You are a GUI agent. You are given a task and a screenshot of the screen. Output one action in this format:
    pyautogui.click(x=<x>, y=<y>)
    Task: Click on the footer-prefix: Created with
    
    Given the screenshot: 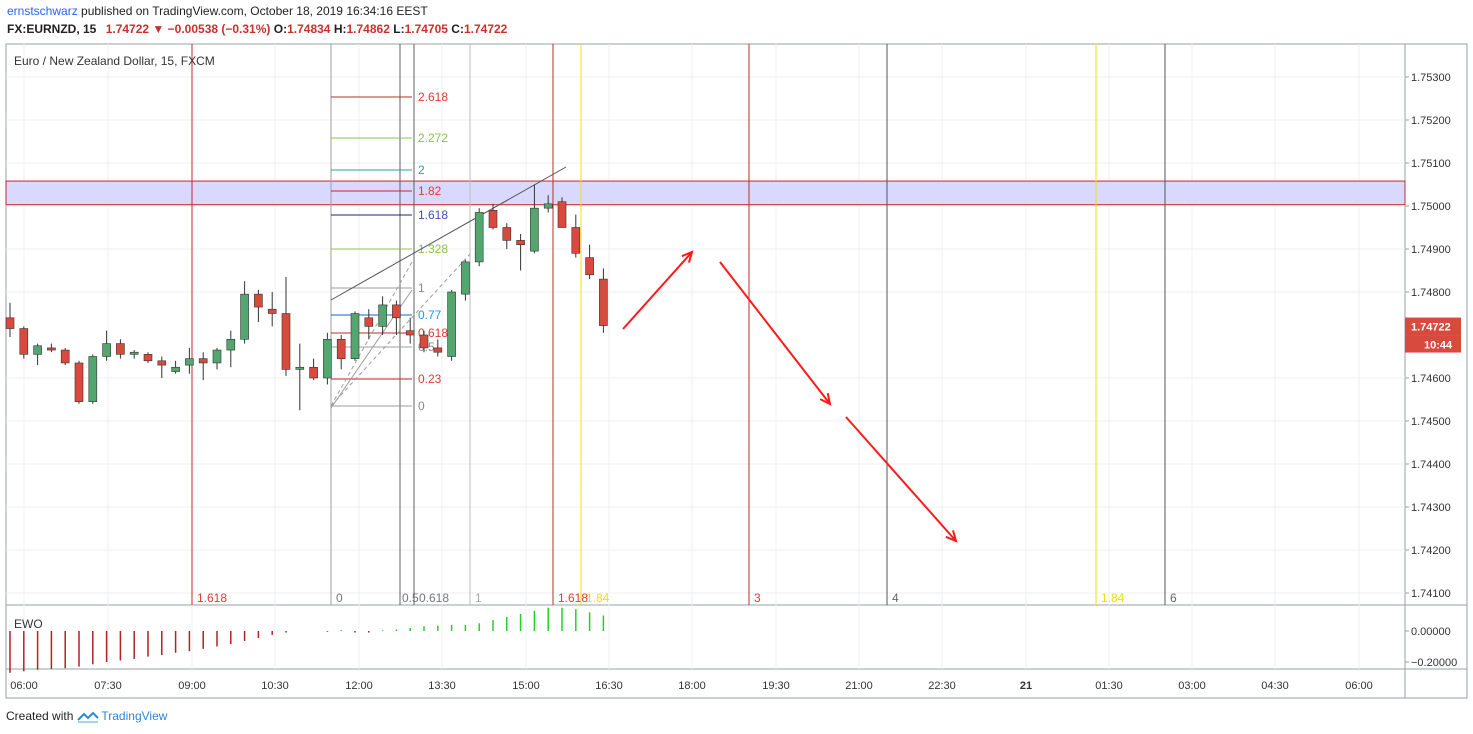 What is the action you would take?
    pyautogui.click(x=40, y=716)
    